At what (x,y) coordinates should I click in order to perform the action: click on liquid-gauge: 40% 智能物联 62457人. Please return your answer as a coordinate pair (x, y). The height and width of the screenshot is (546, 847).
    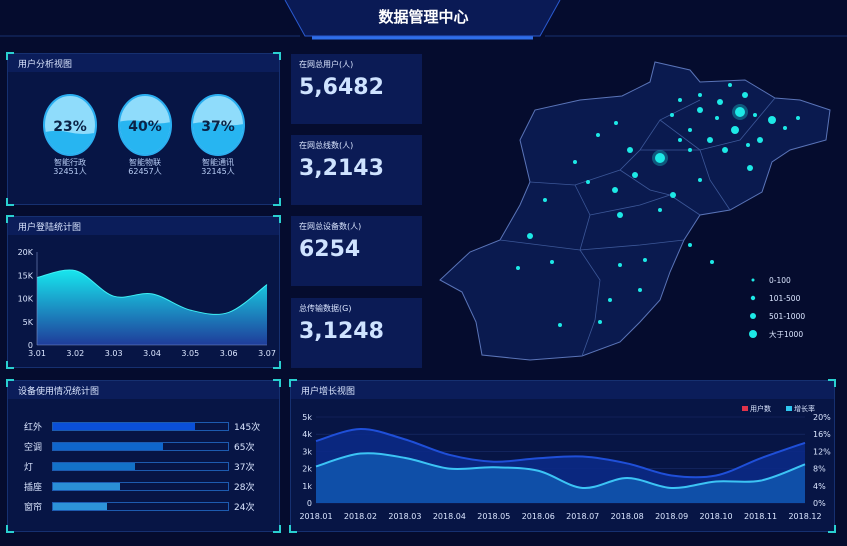
    Looking at the image, I should click on (145, 135).